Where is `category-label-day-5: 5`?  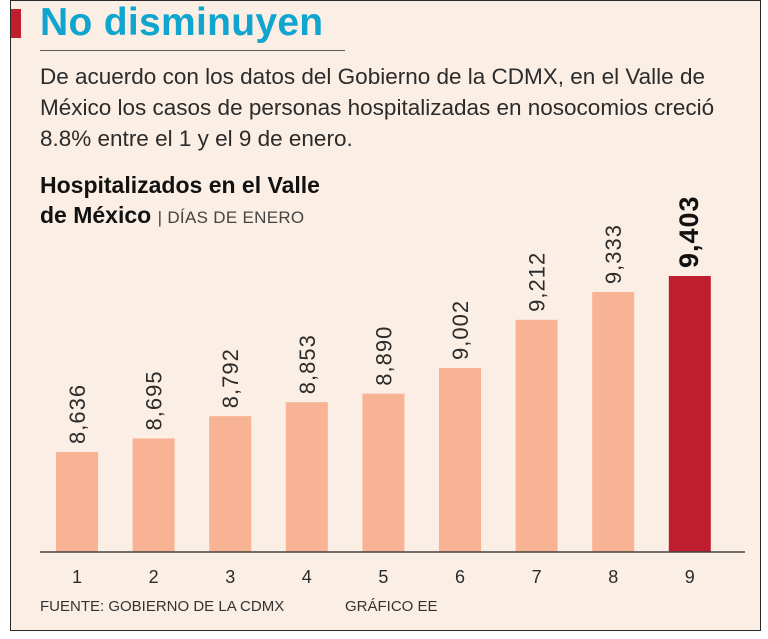
category-label-day-5: 5 is located at coordinates (383, 577).